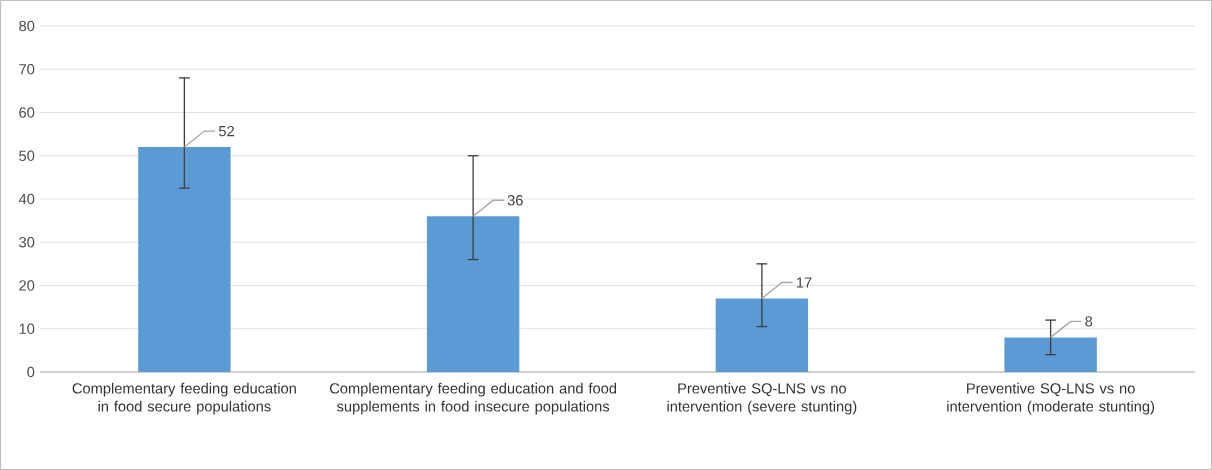 The image size is (1212, 470). What do you see at coordinates (27, 112) in the screenshot?
I see `y-tick-label: 60` at bounding box center [27, 112].